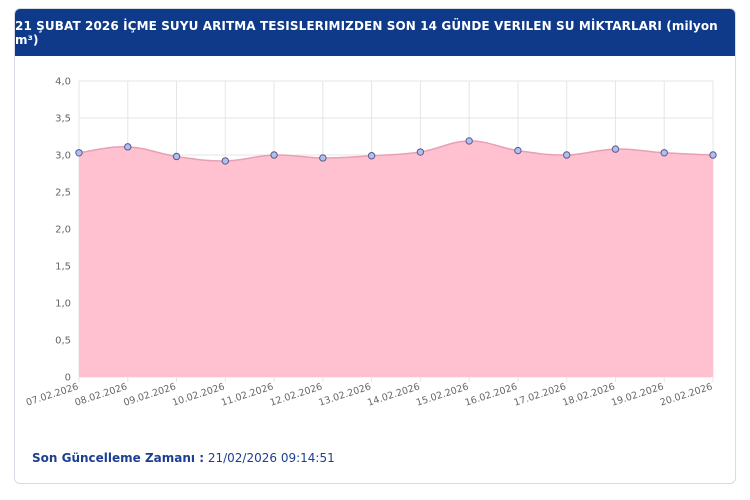 The width and height of the screenshot is (750, 500). Describe the element at coordinates (101, 394) in the screenshot. I see `x-tick-label: 08.02.2026` at that location.